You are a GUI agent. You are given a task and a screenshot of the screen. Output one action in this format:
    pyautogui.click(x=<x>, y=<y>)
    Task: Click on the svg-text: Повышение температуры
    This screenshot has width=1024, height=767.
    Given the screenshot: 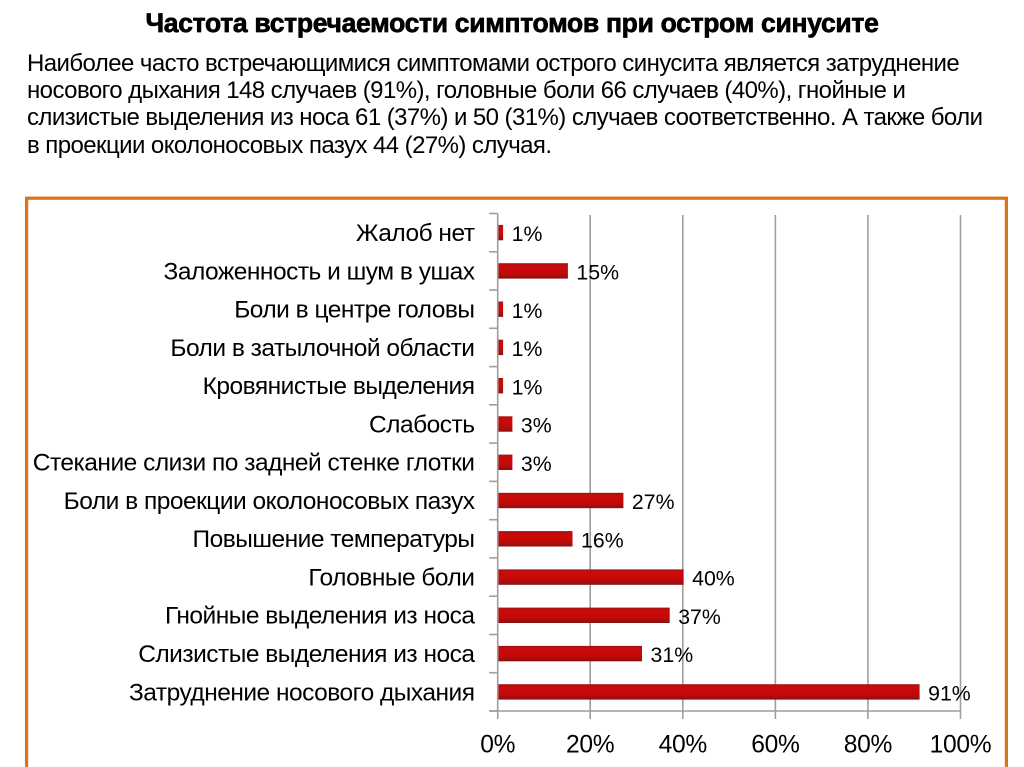 What is the action you would take?
    pyautogui.click(x=333, y=539)
    